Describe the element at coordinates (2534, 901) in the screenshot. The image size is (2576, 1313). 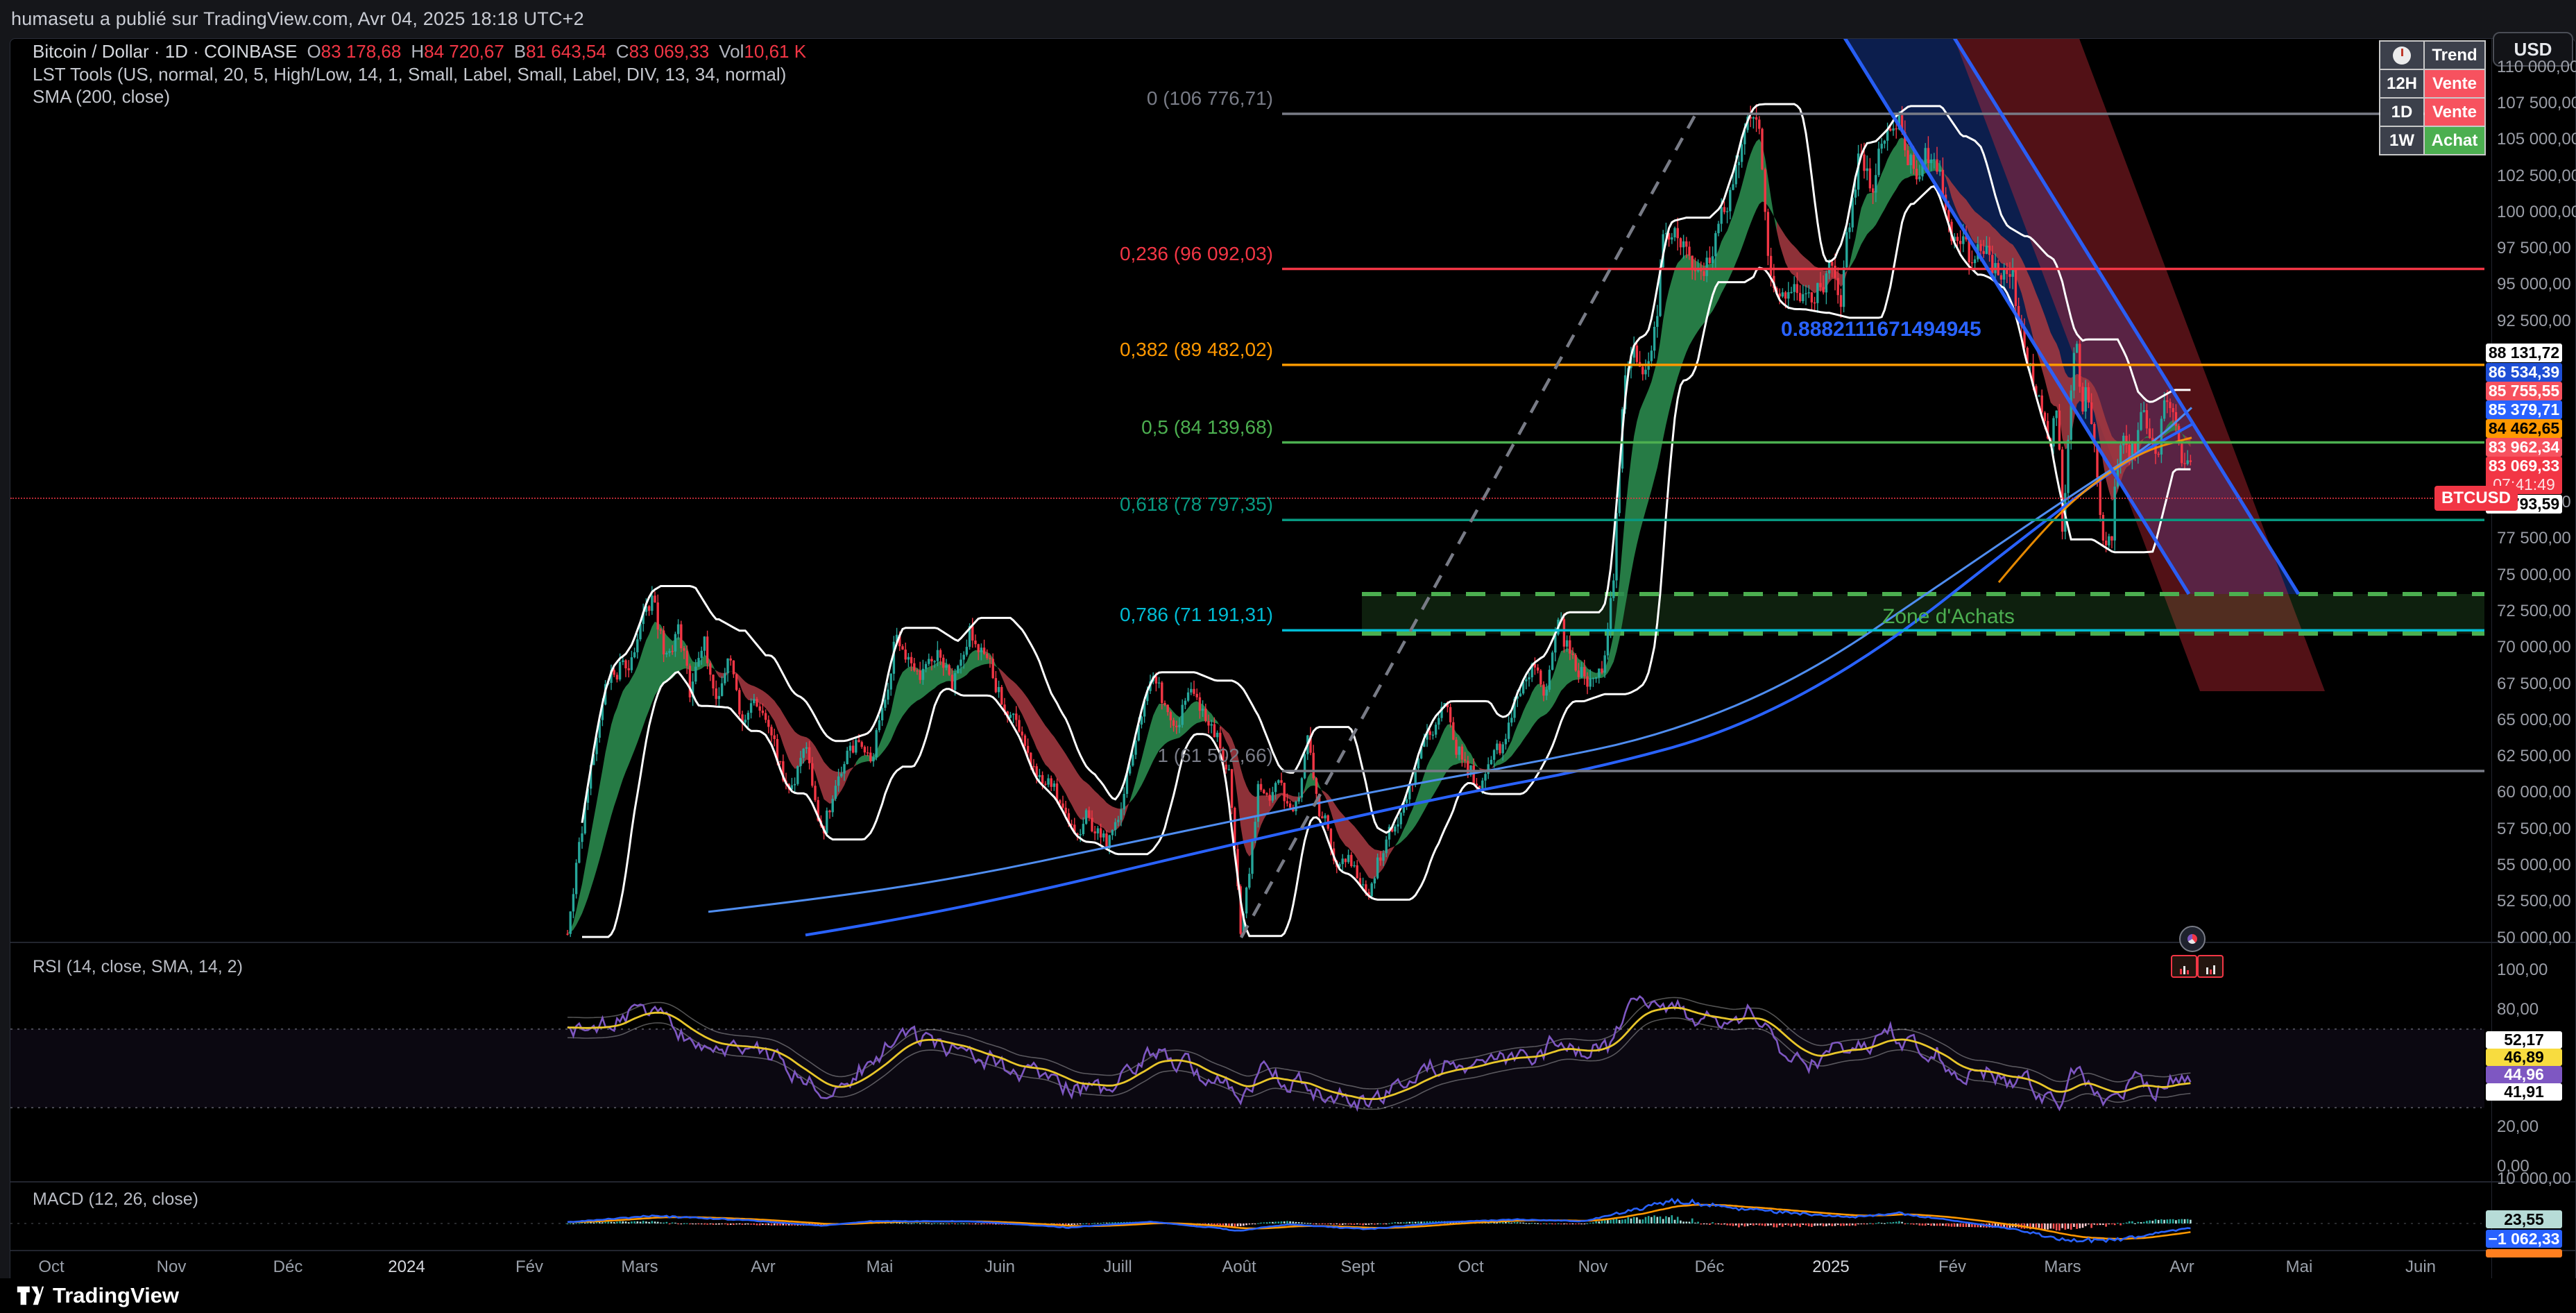
I see `price-tick: 52 500,00` at that location.